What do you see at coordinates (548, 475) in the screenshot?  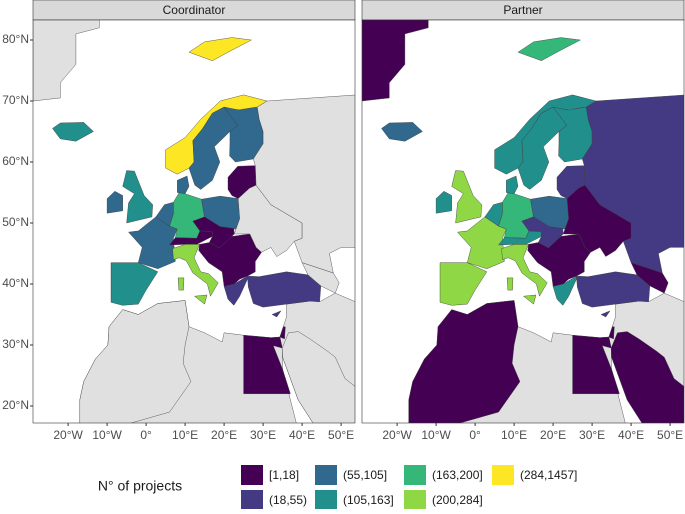 I see `legend-label: (284,1457]` at bounding box center [548, 475].